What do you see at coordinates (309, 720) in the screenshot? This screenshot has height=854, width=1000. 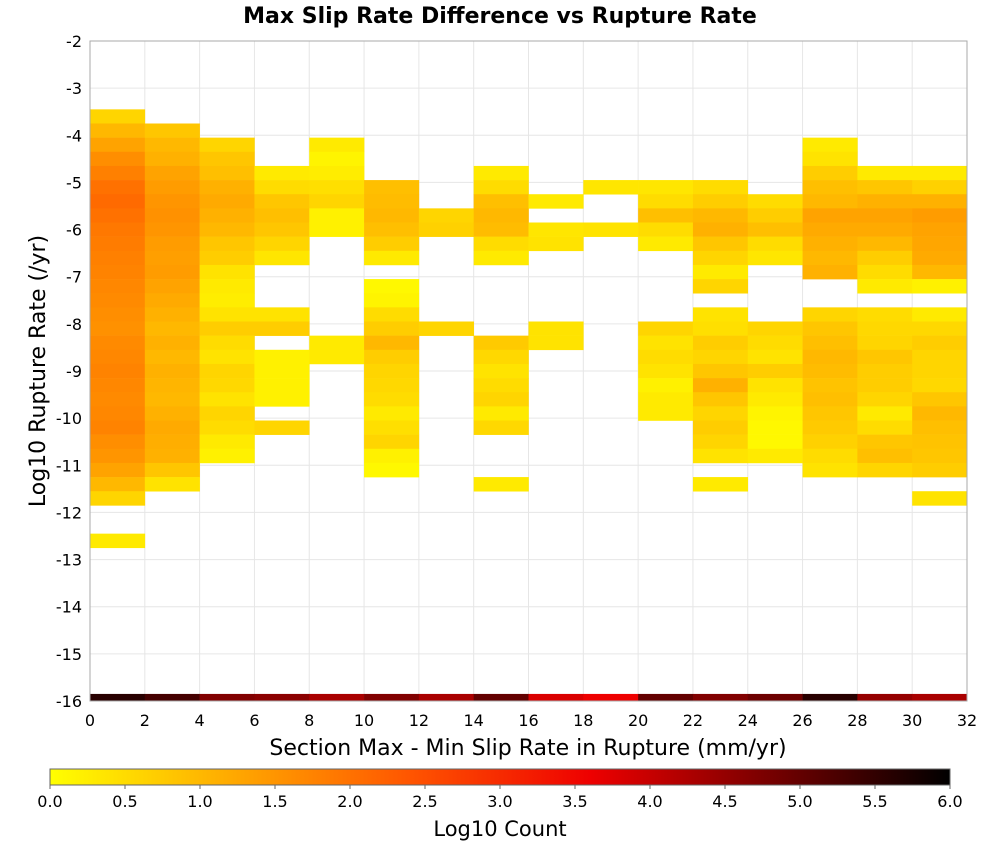 I see `x-tick-label: 8` at bounding box center [309, 720].